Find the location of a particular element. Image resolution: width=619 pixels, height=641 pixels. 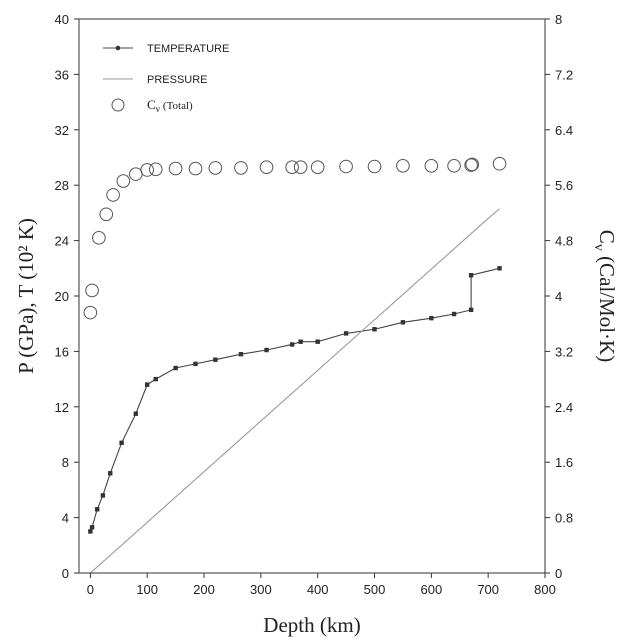

legend-cv-marker is located at coordinates (118, 105).